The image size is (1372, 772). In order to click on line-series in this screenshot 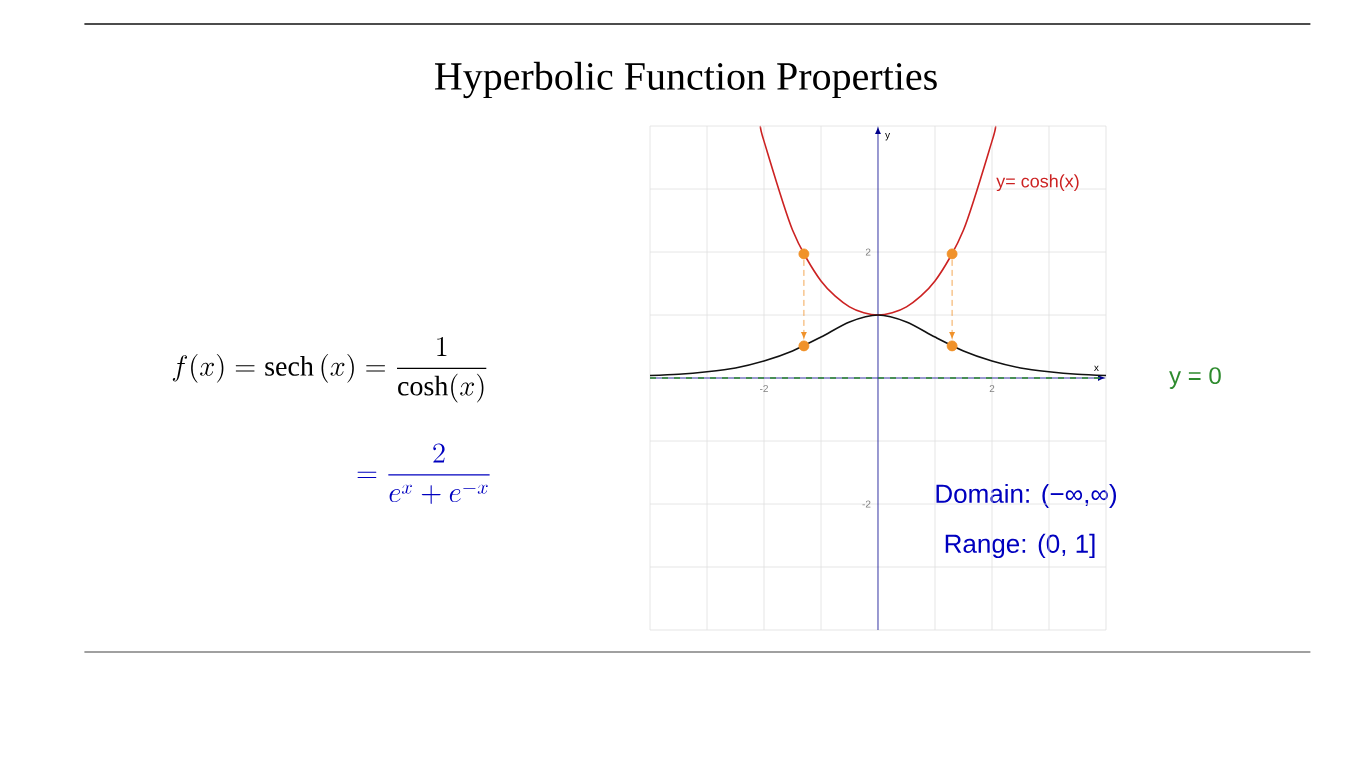, I will do `click(878, 220)`.